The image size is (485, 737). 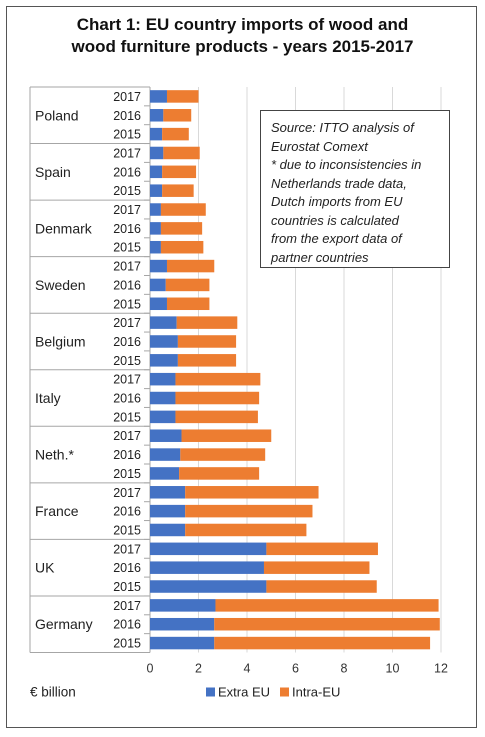 What do you see at coordinates (393, 669) in the screenshot?
I see `x-tick-label: 10` at bounding box center [393, 669].